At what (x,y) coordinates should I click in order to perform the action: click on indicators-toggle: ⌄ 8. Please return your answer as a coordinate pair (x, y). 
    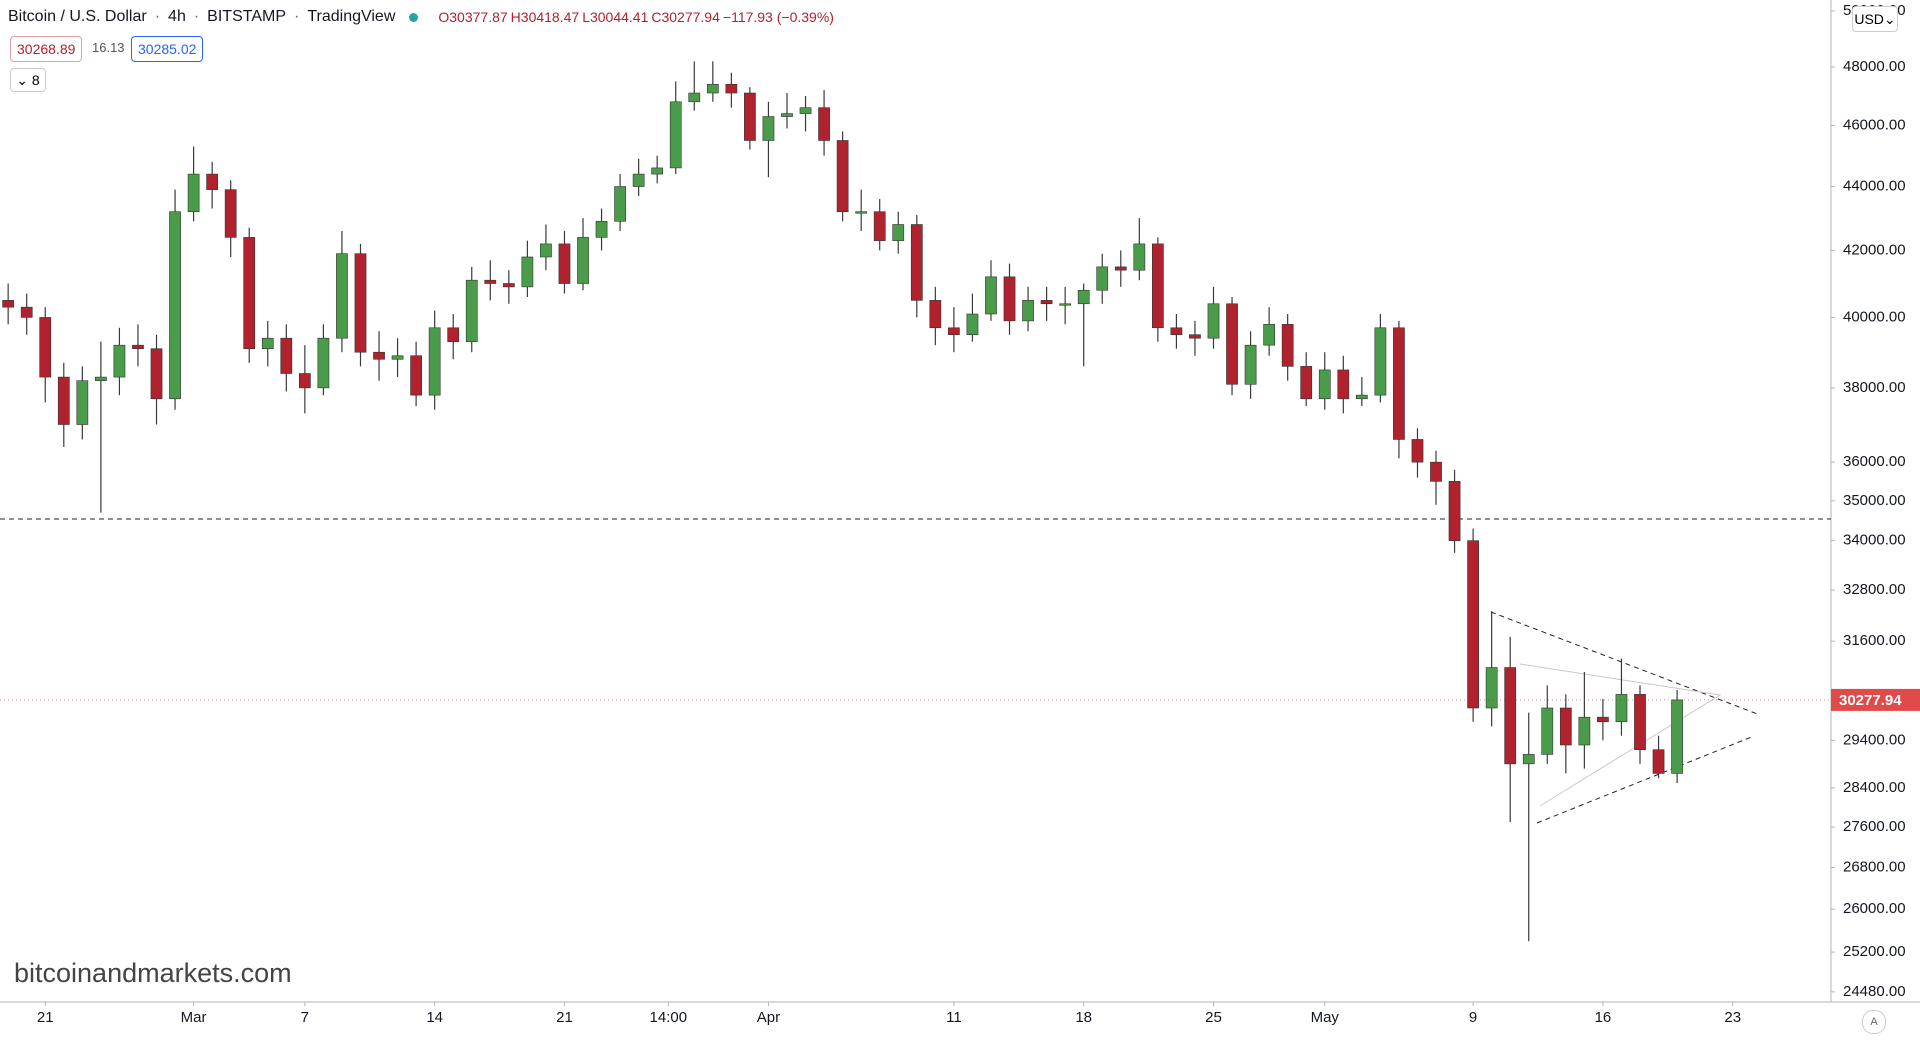
    Looking at the image, I should click on (28, 80).